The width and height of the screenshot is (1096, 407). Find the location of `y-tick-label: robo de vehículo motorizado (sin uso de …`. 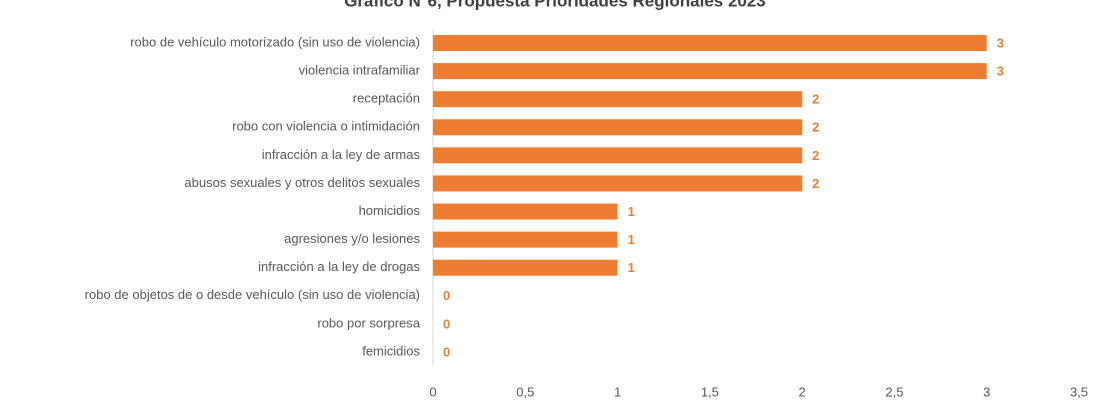

y-tick-label: robo de vehículo motorizado (sin uso de … is located at coordinates (275, 41).